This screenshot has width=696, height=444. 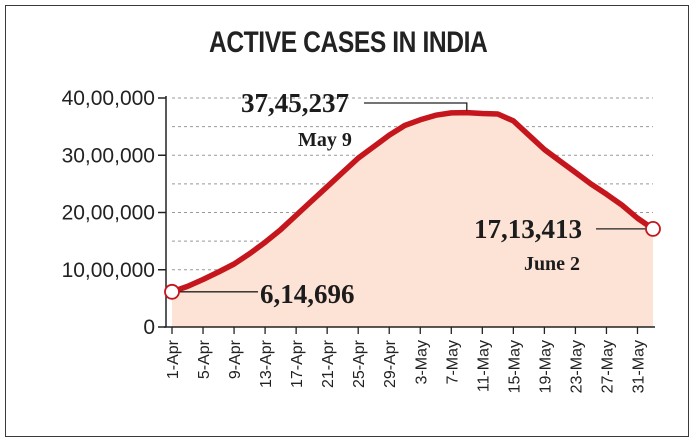 I want to click on y-tick-label: 20,00,000, so click(x=108, y=213).